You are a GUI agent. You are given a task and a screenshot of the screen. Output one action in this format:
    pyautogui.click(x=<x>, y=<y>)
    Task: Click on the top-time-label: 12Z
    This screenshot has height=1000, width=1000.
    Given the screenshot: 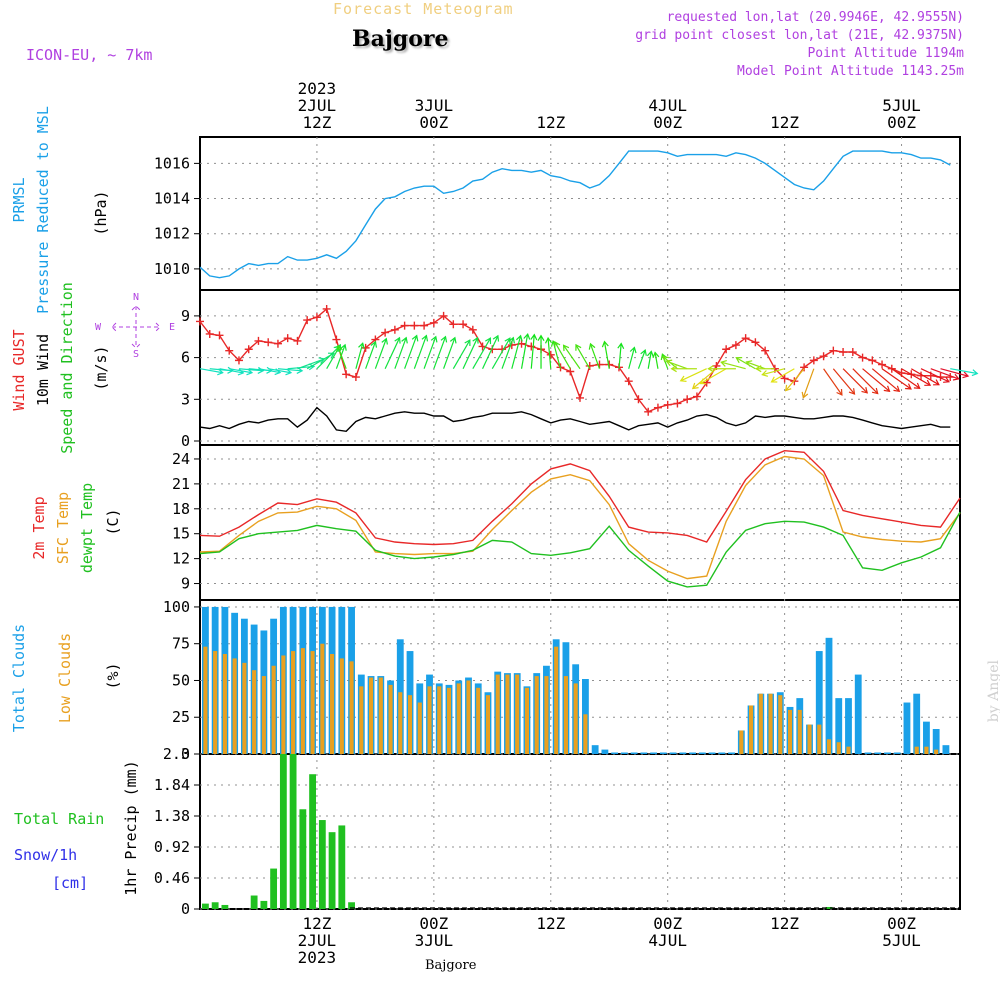 What is the action you would take?
    pyautogui.click(x=784, y=122)
    